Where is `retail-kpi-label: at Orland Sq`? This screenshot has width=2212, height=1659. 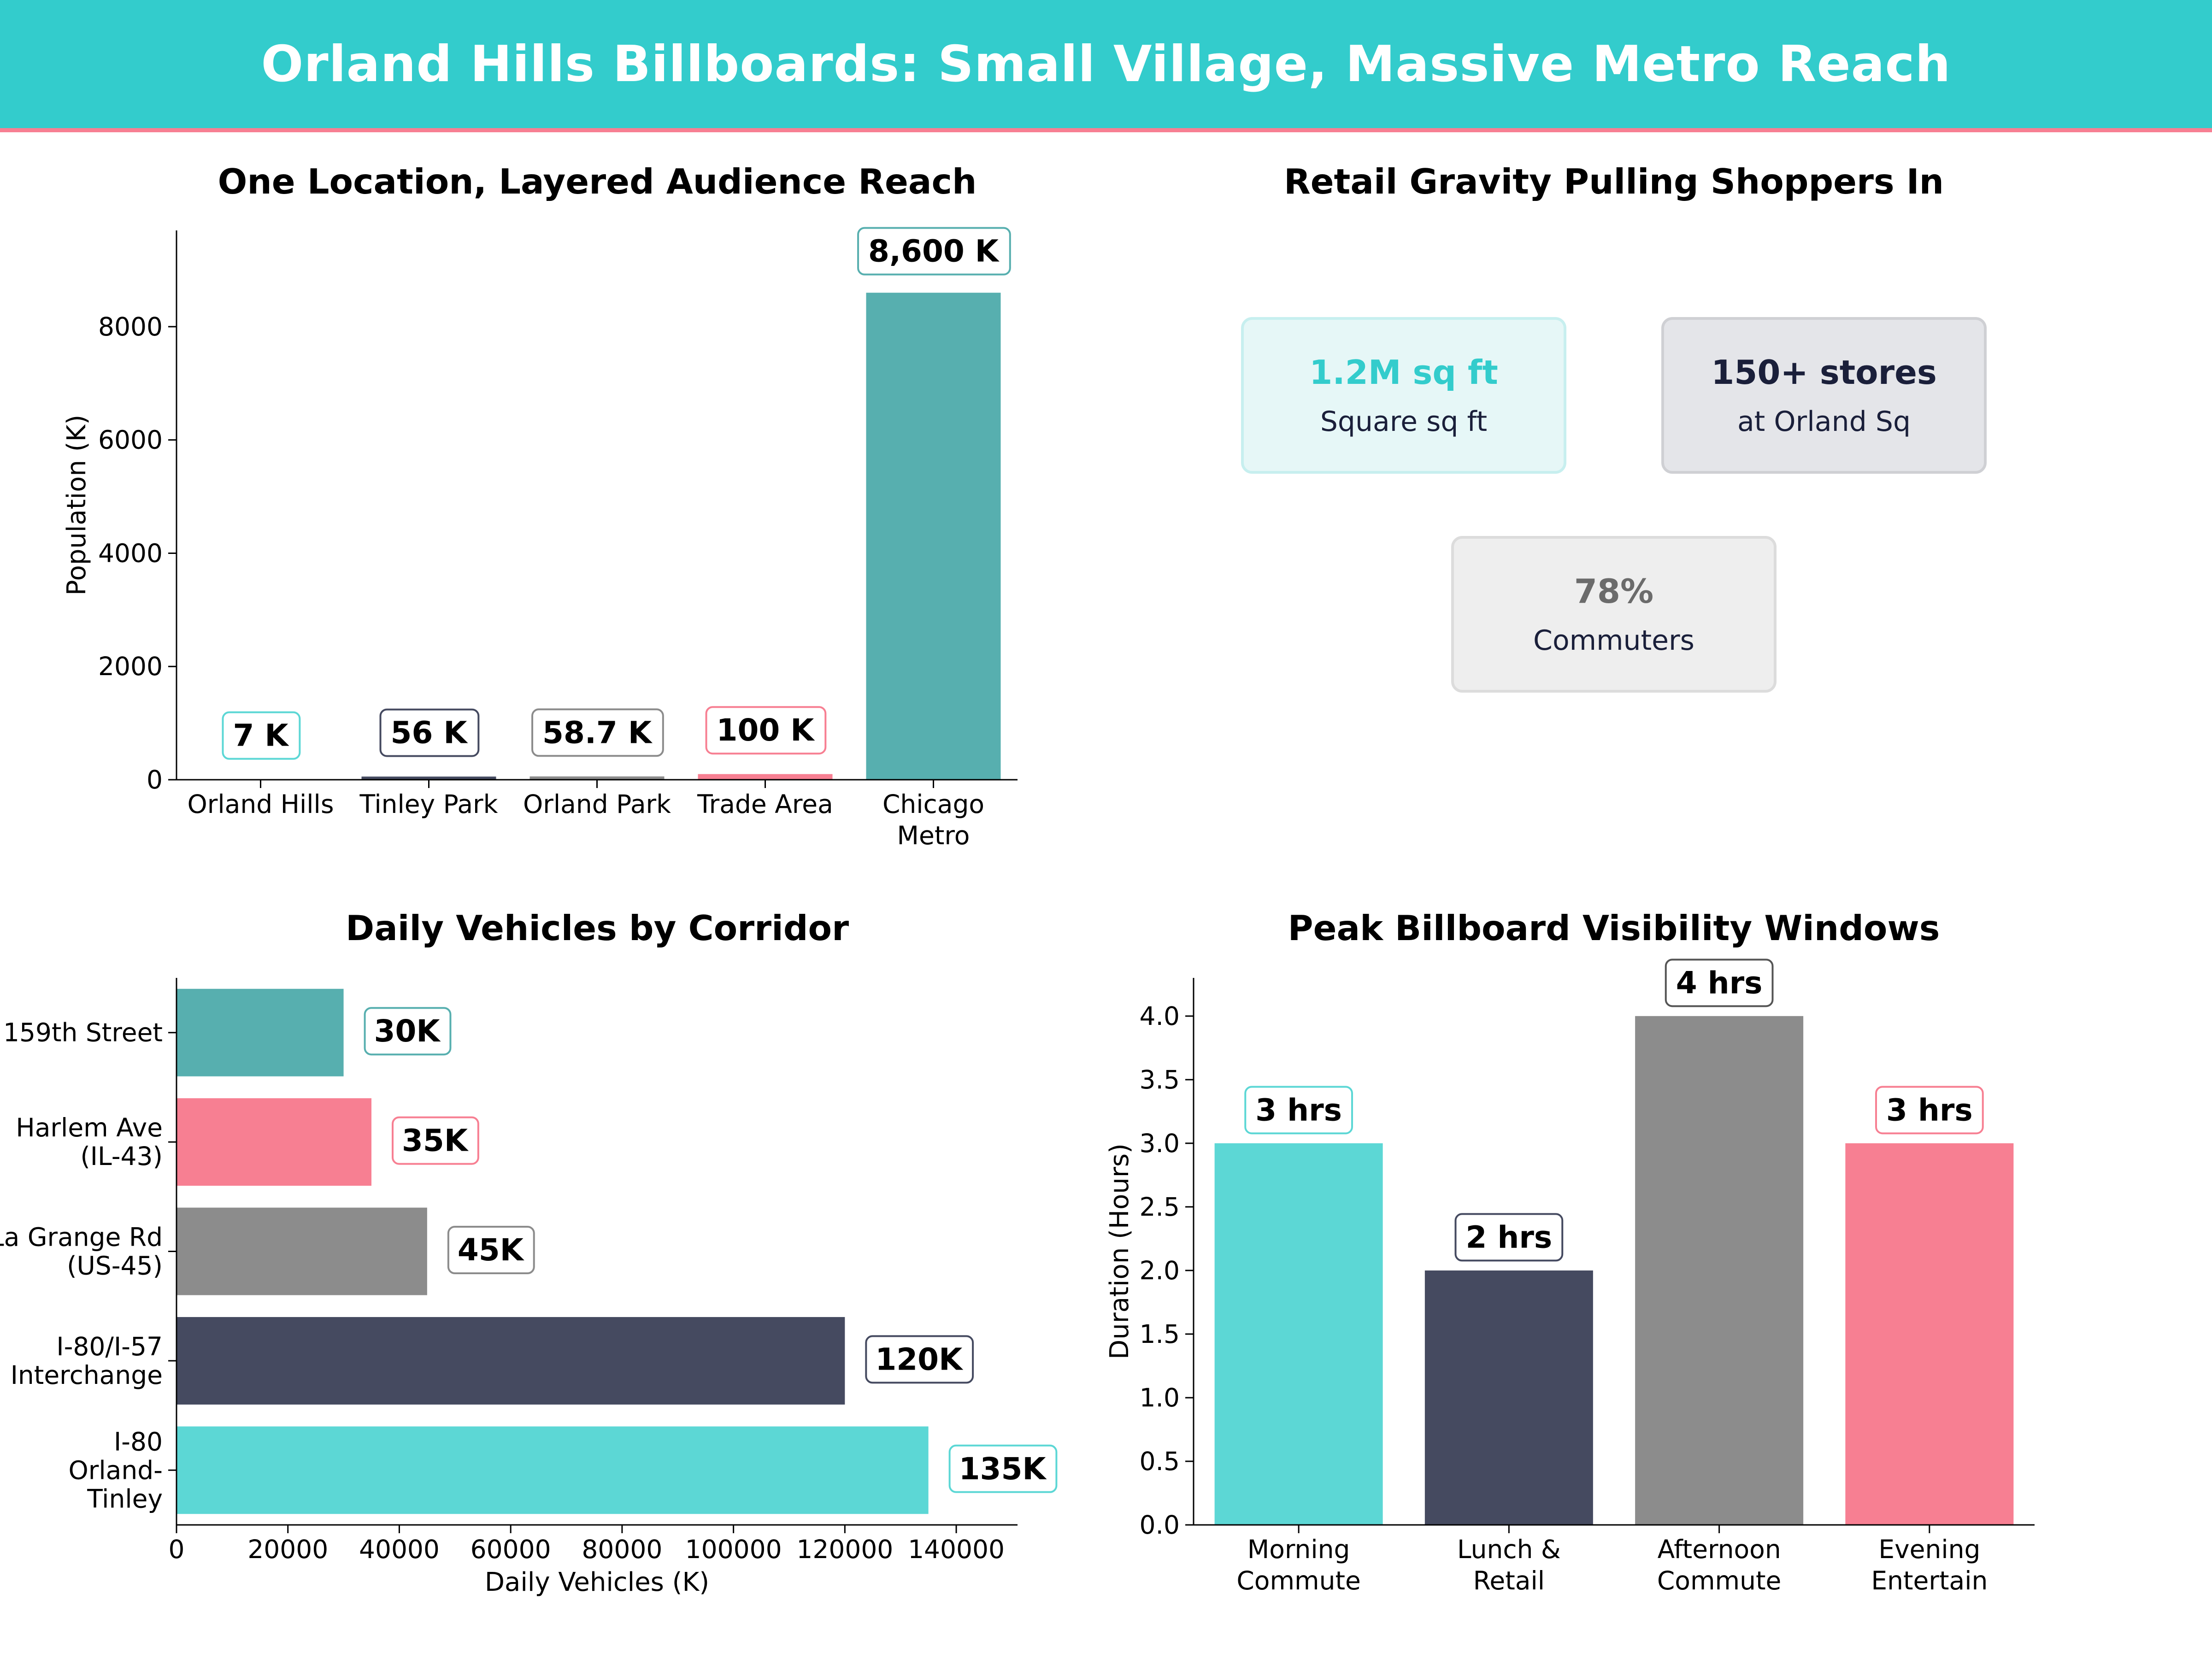
retail-kpi-label: at Orland Sq is located at coordinates (1824, 422).